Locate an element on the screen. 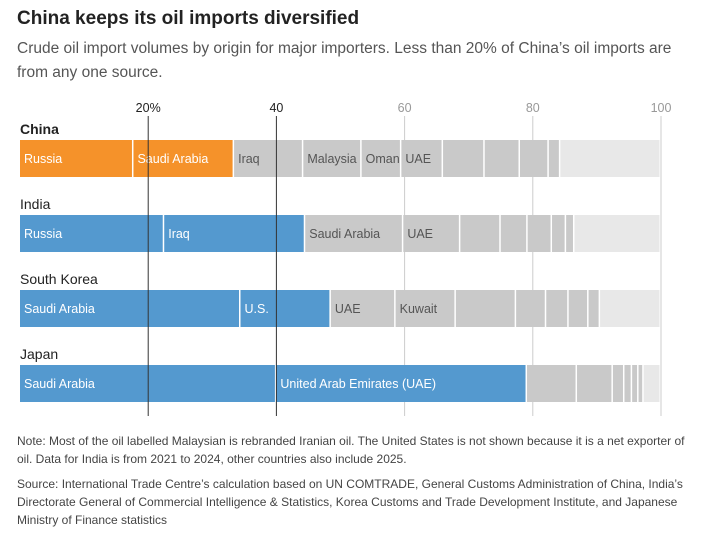  x-axis-ticks: 20% 40 60 80 100 is located at coordinates (404, 108).